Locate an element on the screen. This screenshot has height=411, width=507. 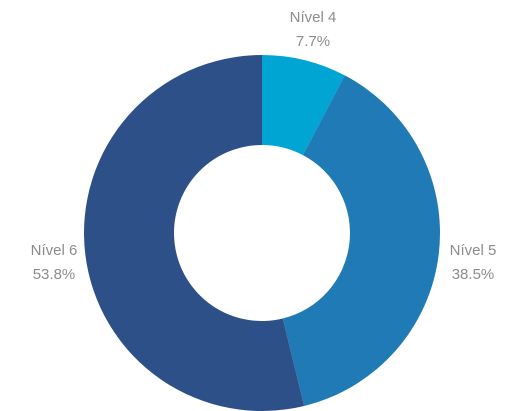
slice-label-value-4: 7.7% is located at coordinates (313, 41).